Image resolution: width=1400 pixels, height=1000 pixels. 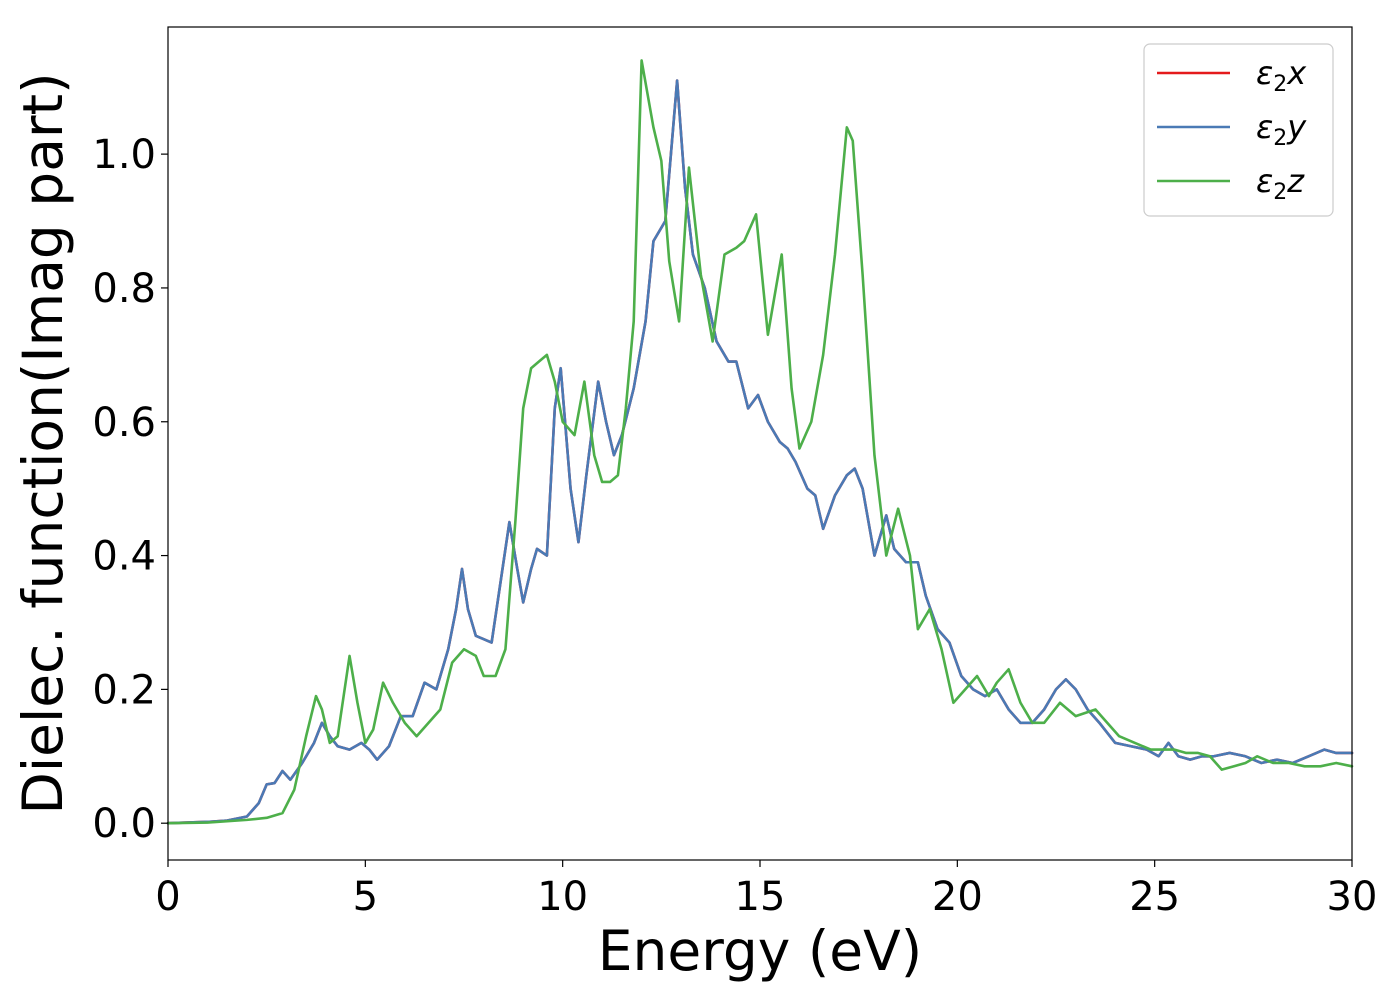 I want to click on legend-label-z: ε2z, so click(x=1280, y=183).